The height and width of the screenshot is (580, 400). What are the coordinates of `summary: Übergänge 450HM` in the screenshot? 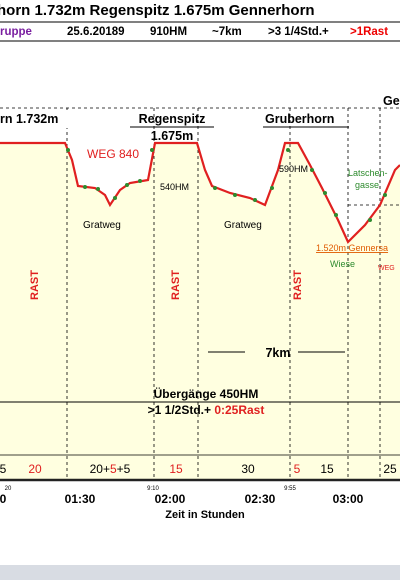 It's located at (206, 393).